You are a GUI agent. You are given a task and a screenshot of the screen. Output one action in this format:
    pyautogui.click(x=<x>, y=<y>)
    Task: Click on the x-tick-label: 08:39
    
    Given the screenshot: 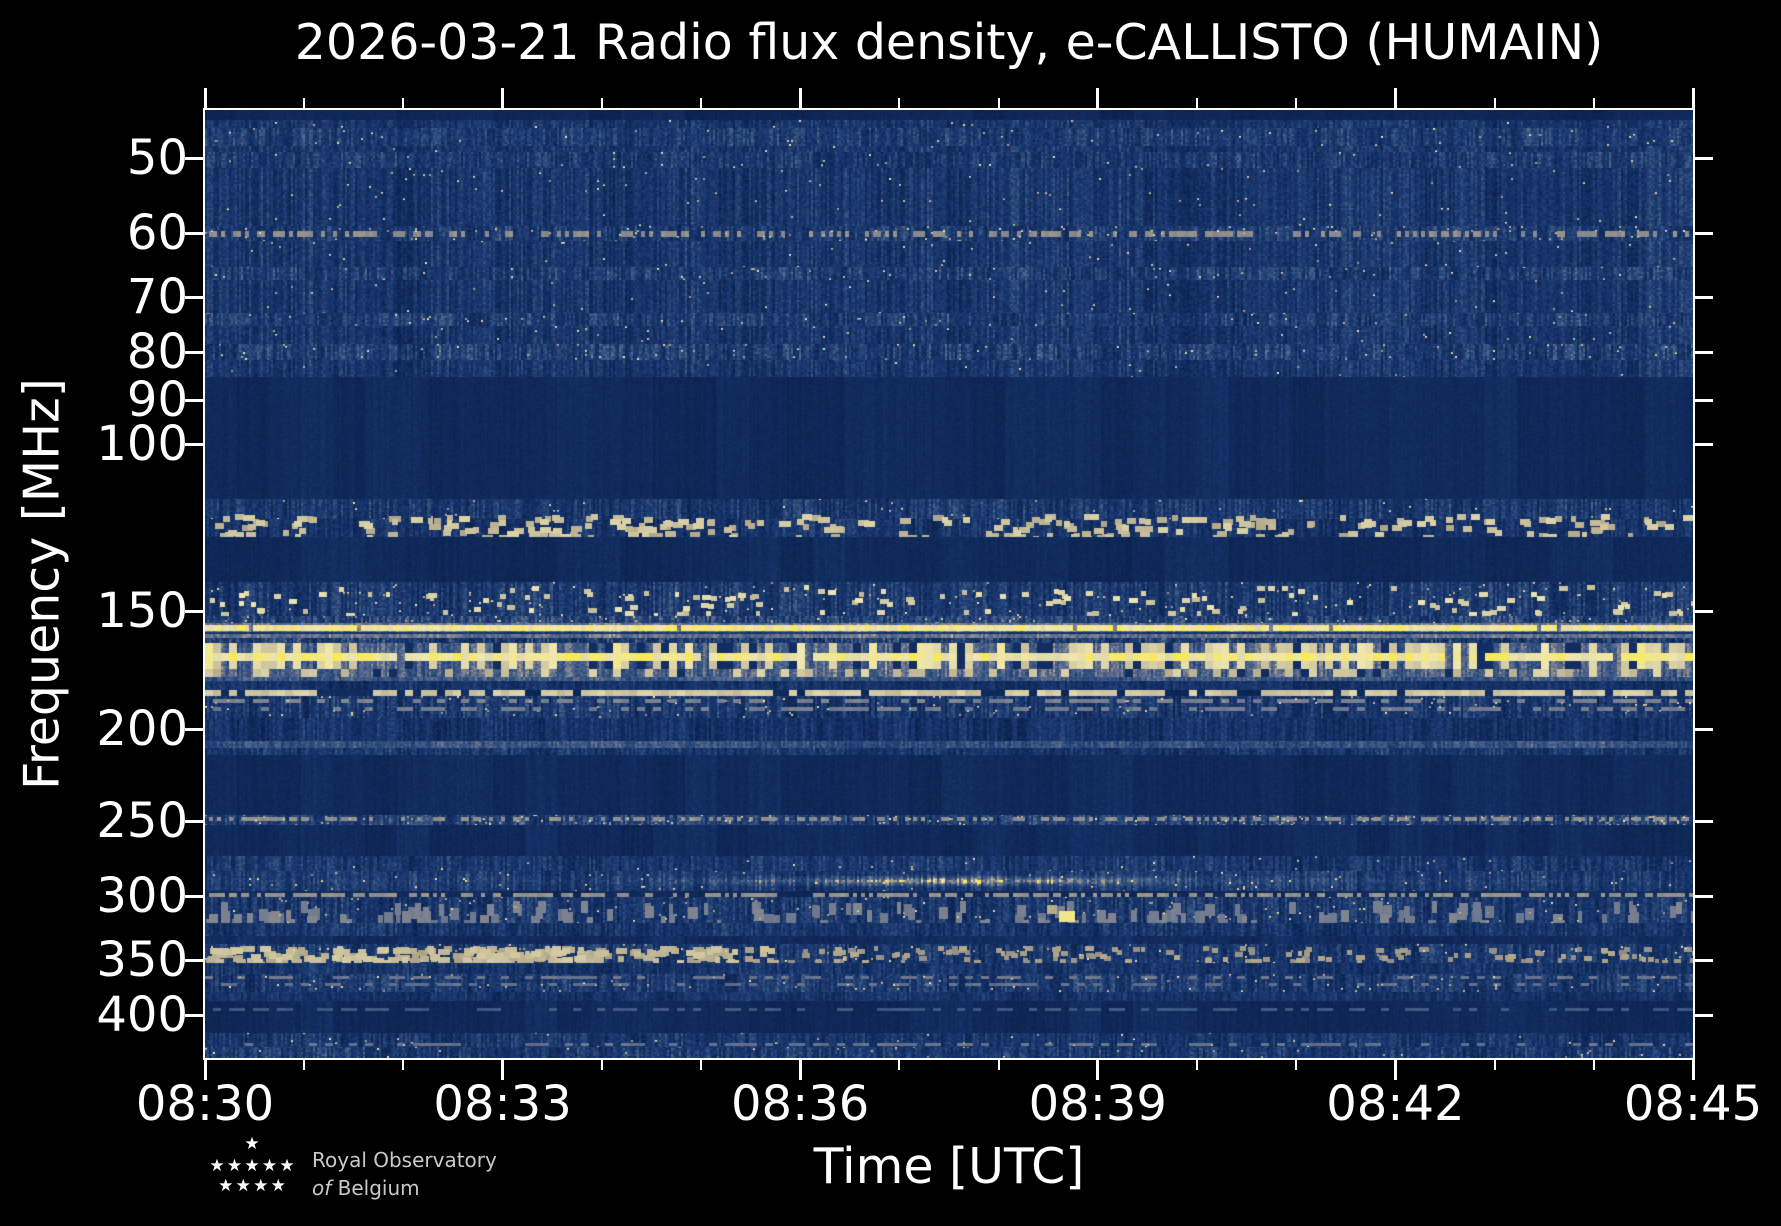 What is the action you would take?
    pyautogui.click(x=1097, y=1104)
    